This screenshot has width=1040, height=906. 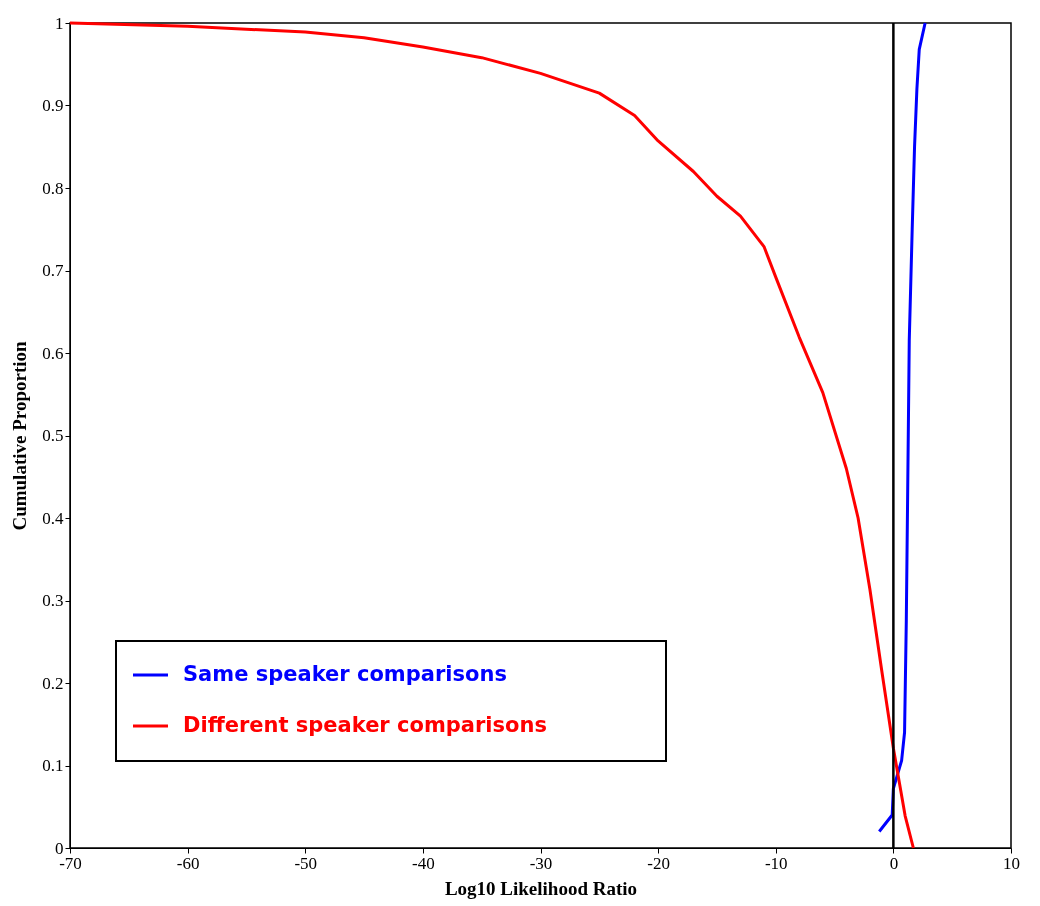 I want to click on x-tick-label: -50, so click(x=306, y=863).